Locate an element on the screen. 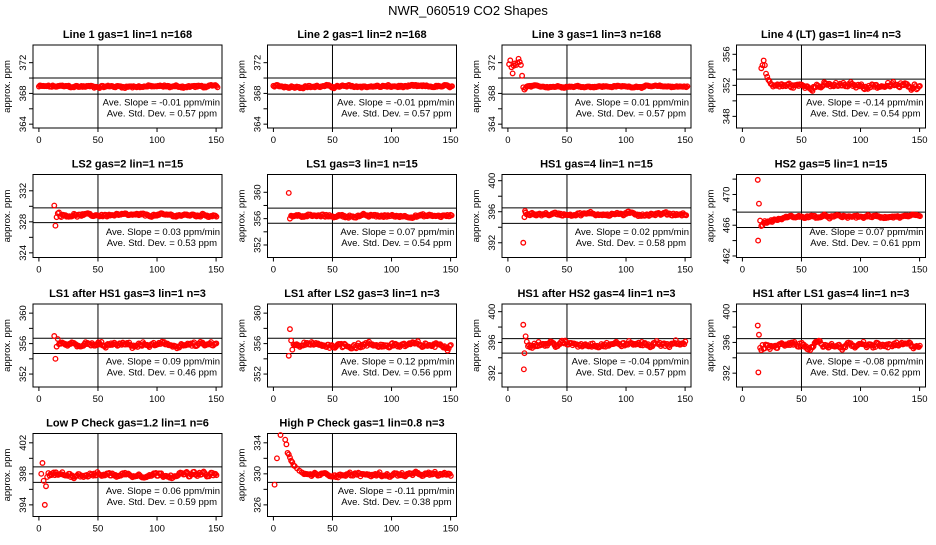  y-tick-label: 360 is located at coordinates (258, 192).